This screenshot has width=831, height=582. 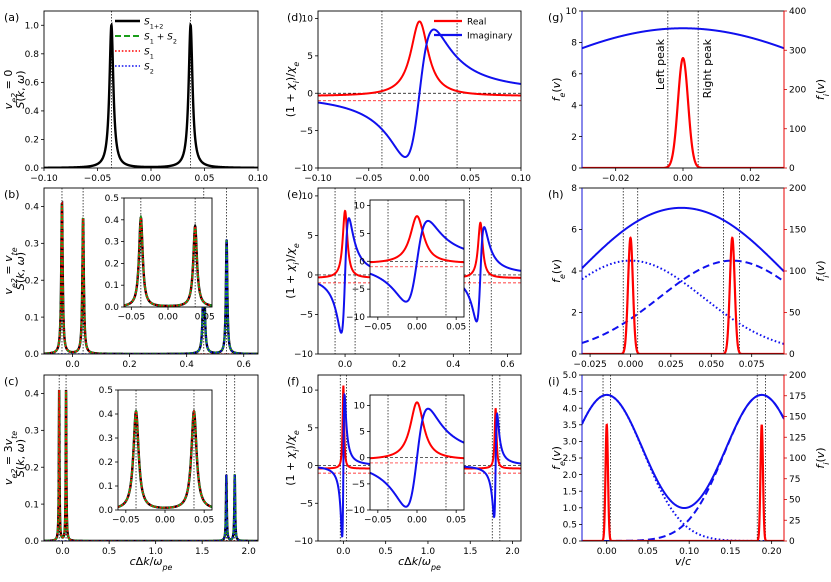 What do you see at coordinates (512, 552) in the screenshot?
I see `x-tick-label: 2.0` at bounding box center [512, 552].